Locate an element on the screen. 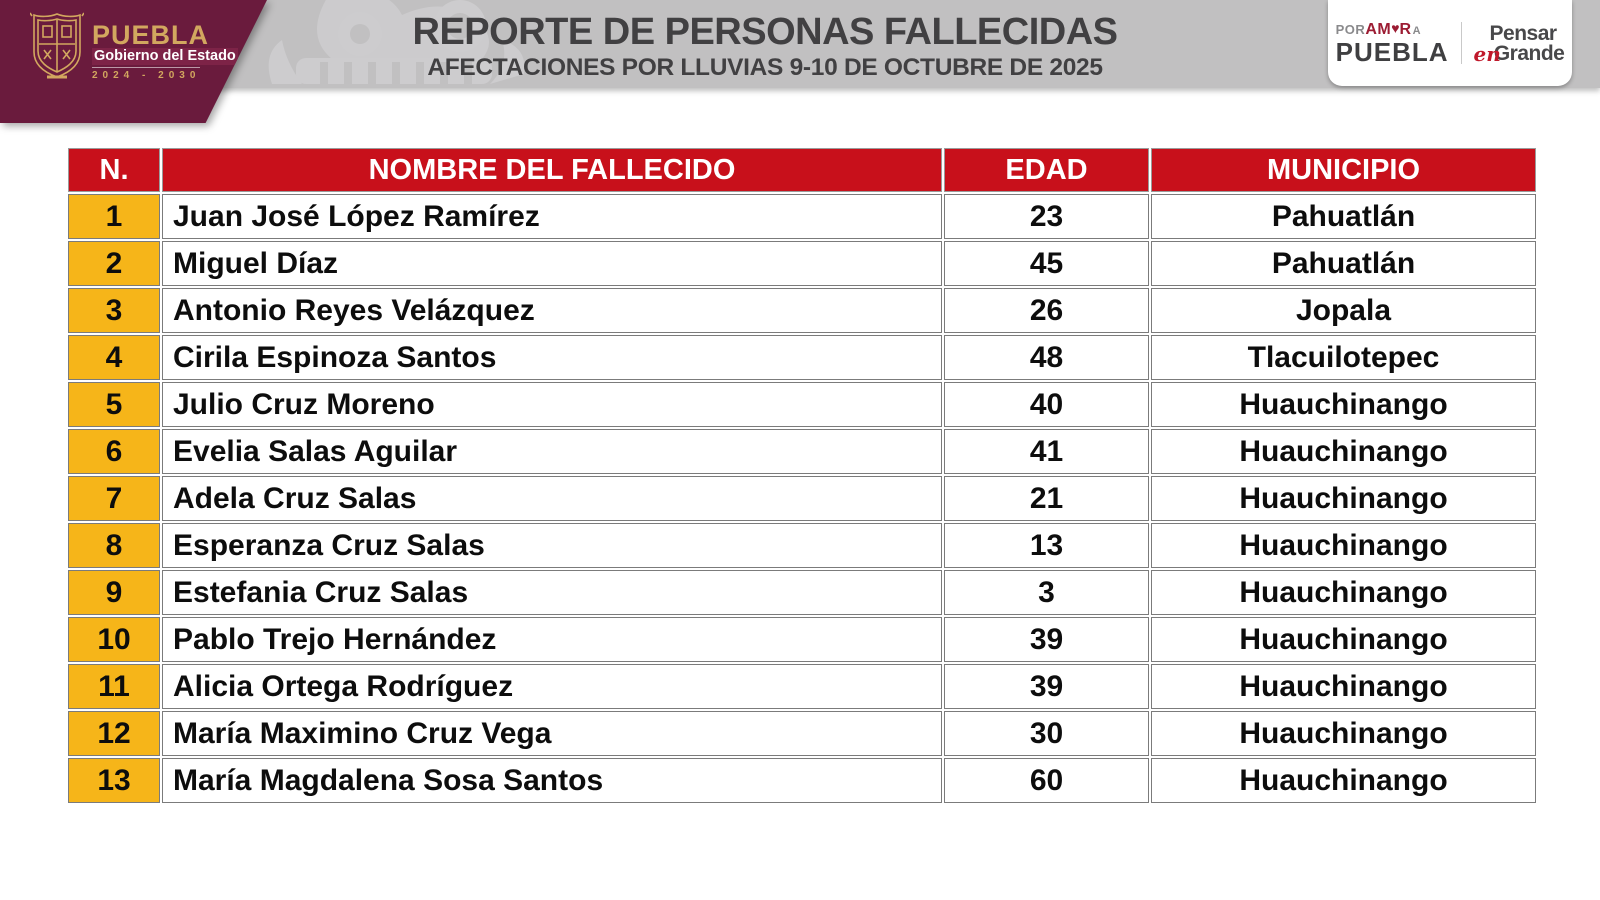 This screenshot has width=1600, height=900. table-row: 5 Julio Cruz Moreno 40 Huauchinango is located at coordinates (802, 404).